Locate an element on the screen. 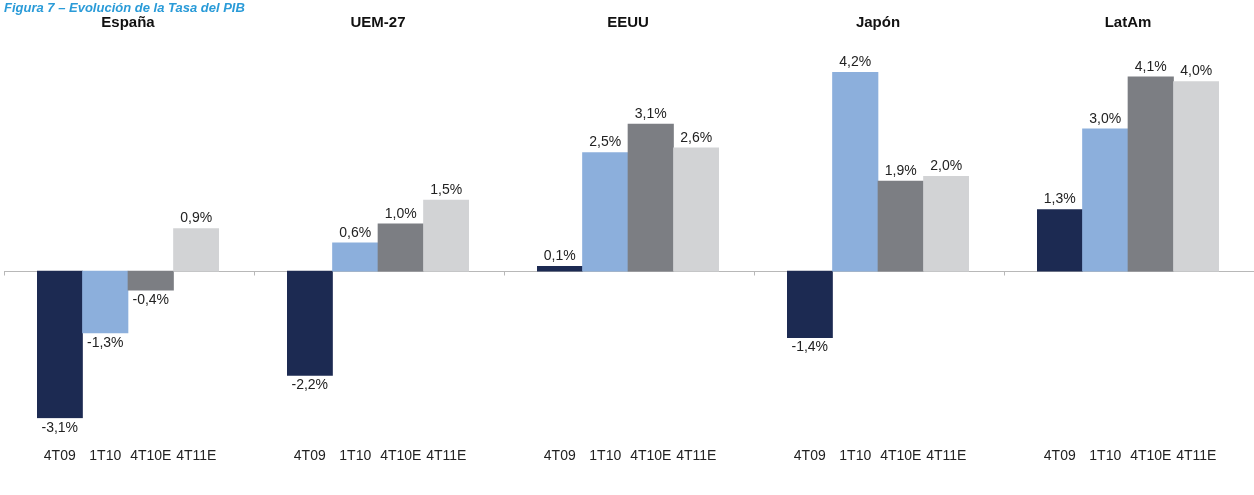 The image size is (1254, 495). data-label: -3,1% is located at coordinates (60, 427).